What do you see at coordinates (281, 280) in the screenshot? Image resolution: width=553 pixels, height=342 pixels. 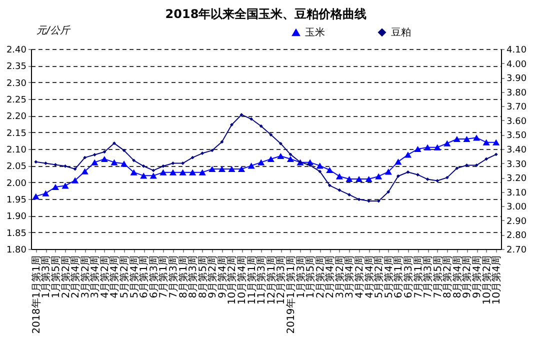 I see `x-tick-label: 12月第3周` at bounding box center [281, 280].